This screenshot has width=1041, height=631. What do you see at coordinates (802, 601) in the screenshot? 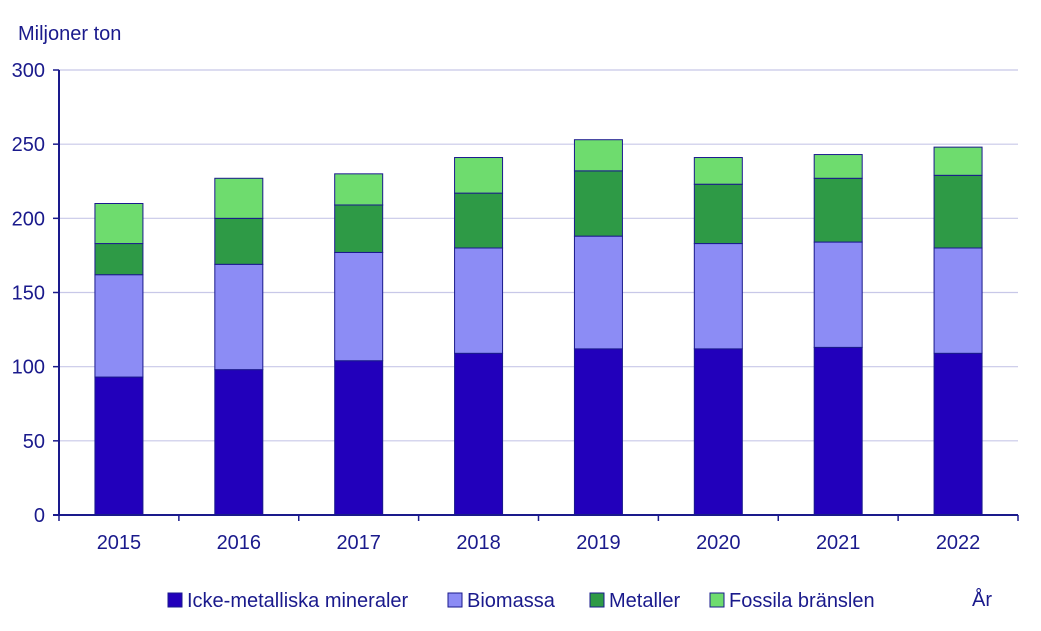
I see `legend-label: Fossila bränslen` at bounding box center [802, 601].